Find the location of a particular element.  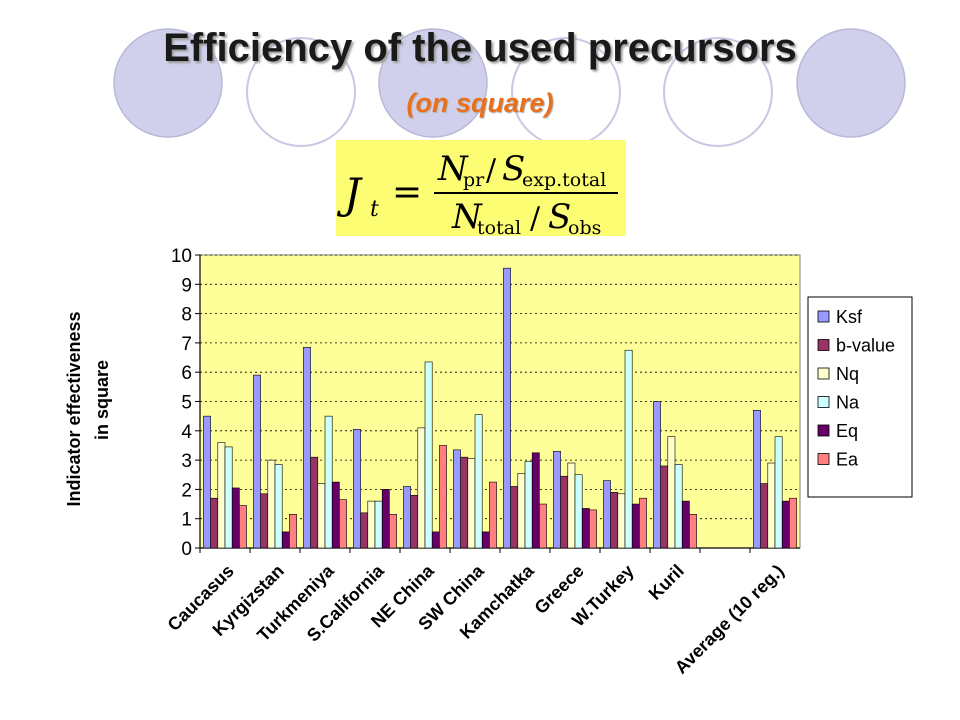

formula: J t = N pr / S exp.total N total / S obs is located at coordinates (477, 192).